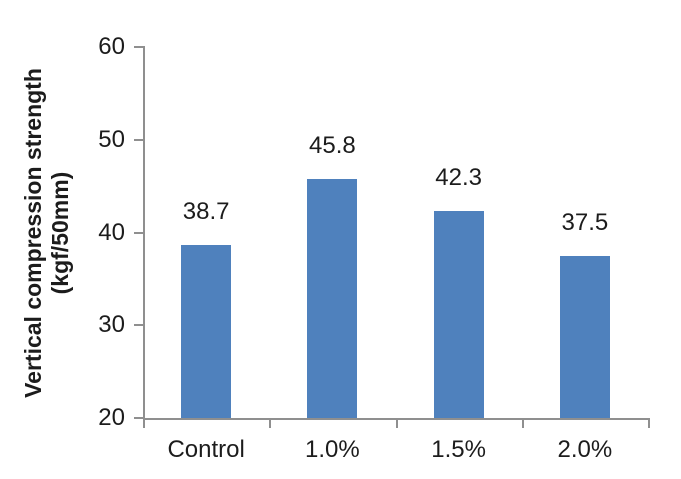  What do you see at coordinates (396, 419) in the screenshot?
I see `x-axis-line` at bounding box center [396, 419].